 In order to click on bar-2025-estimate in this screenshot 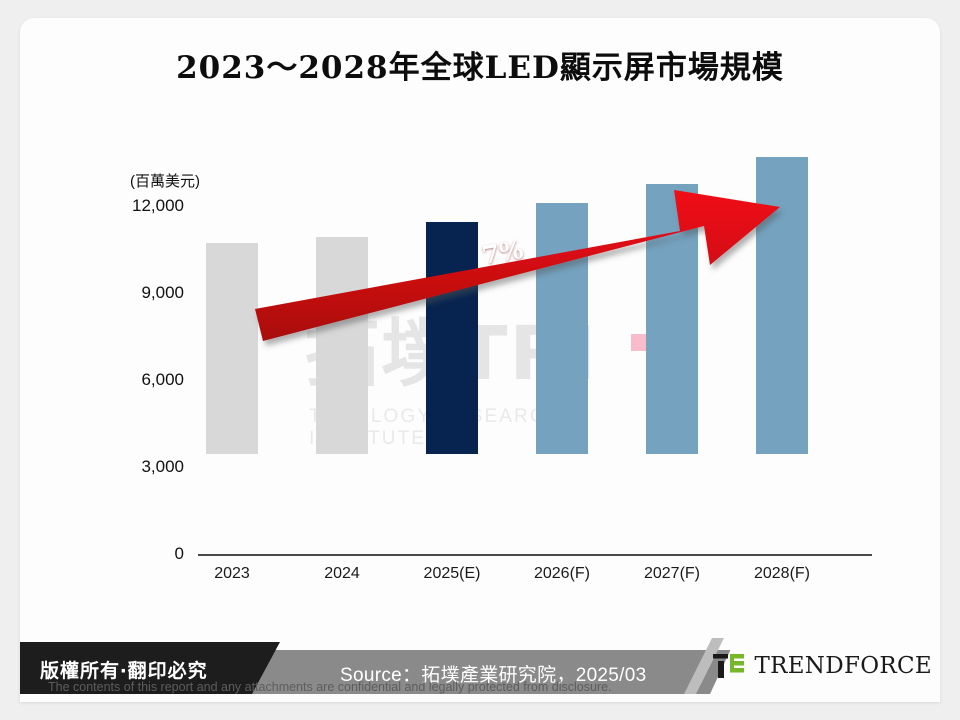, I will do `click(452, 338)`.